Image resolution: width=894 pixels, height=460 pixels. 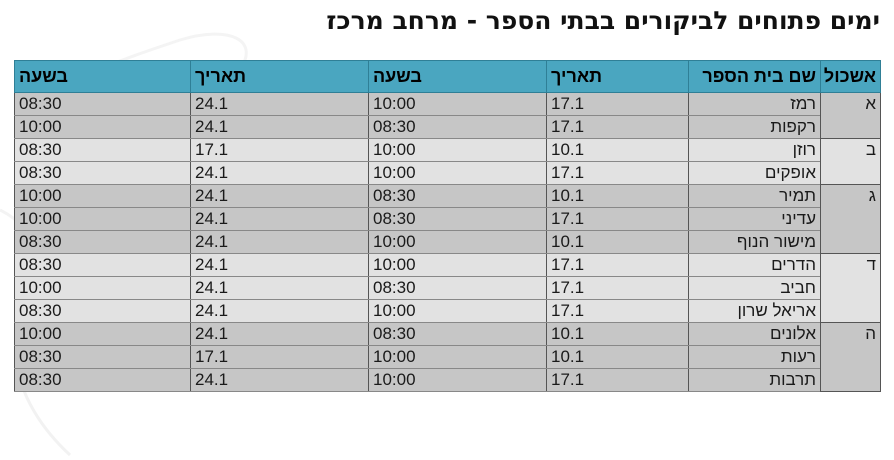 What do you see at coordinates (754, 219) in the screenshot?
I see `school-name-cell: עדיני` at bounding box center [754, 219].